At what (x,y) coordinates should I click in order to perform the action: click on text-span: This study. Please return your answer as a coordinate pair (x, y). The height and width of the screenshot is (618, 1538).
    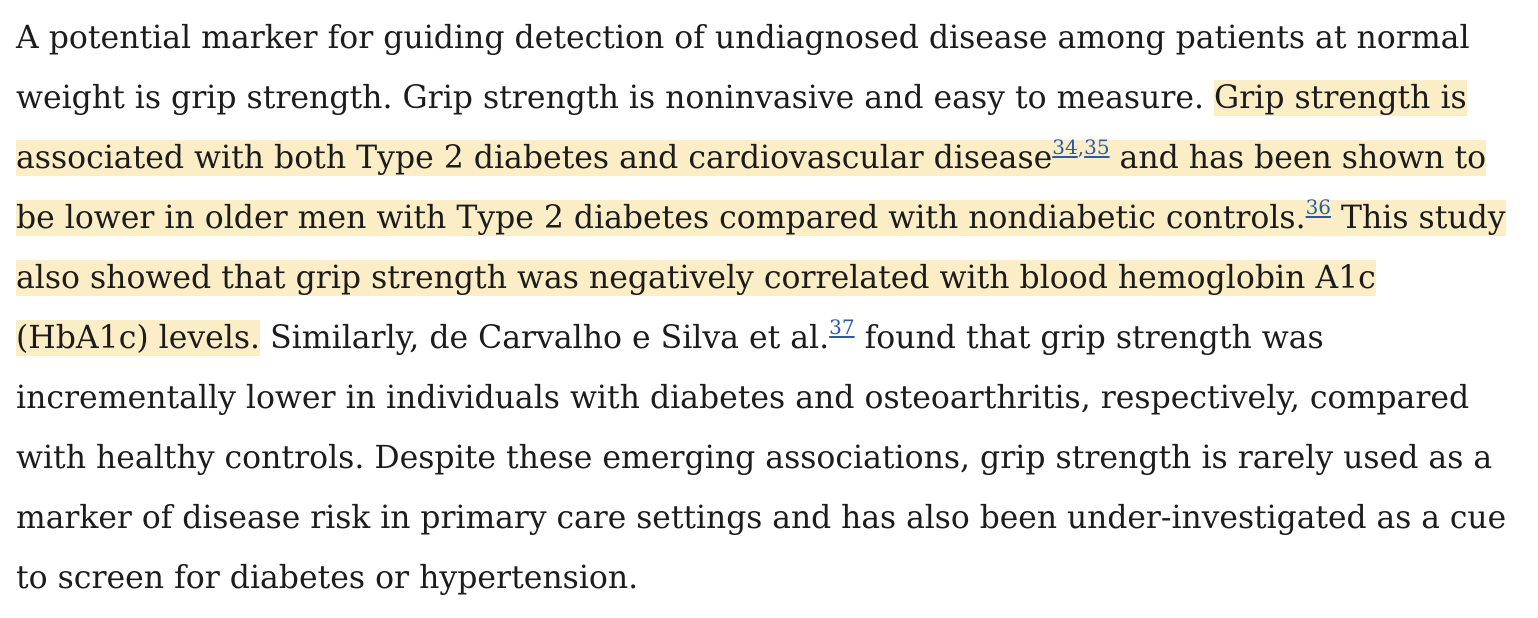
    Looking at the image, I should click on (1418, 218).